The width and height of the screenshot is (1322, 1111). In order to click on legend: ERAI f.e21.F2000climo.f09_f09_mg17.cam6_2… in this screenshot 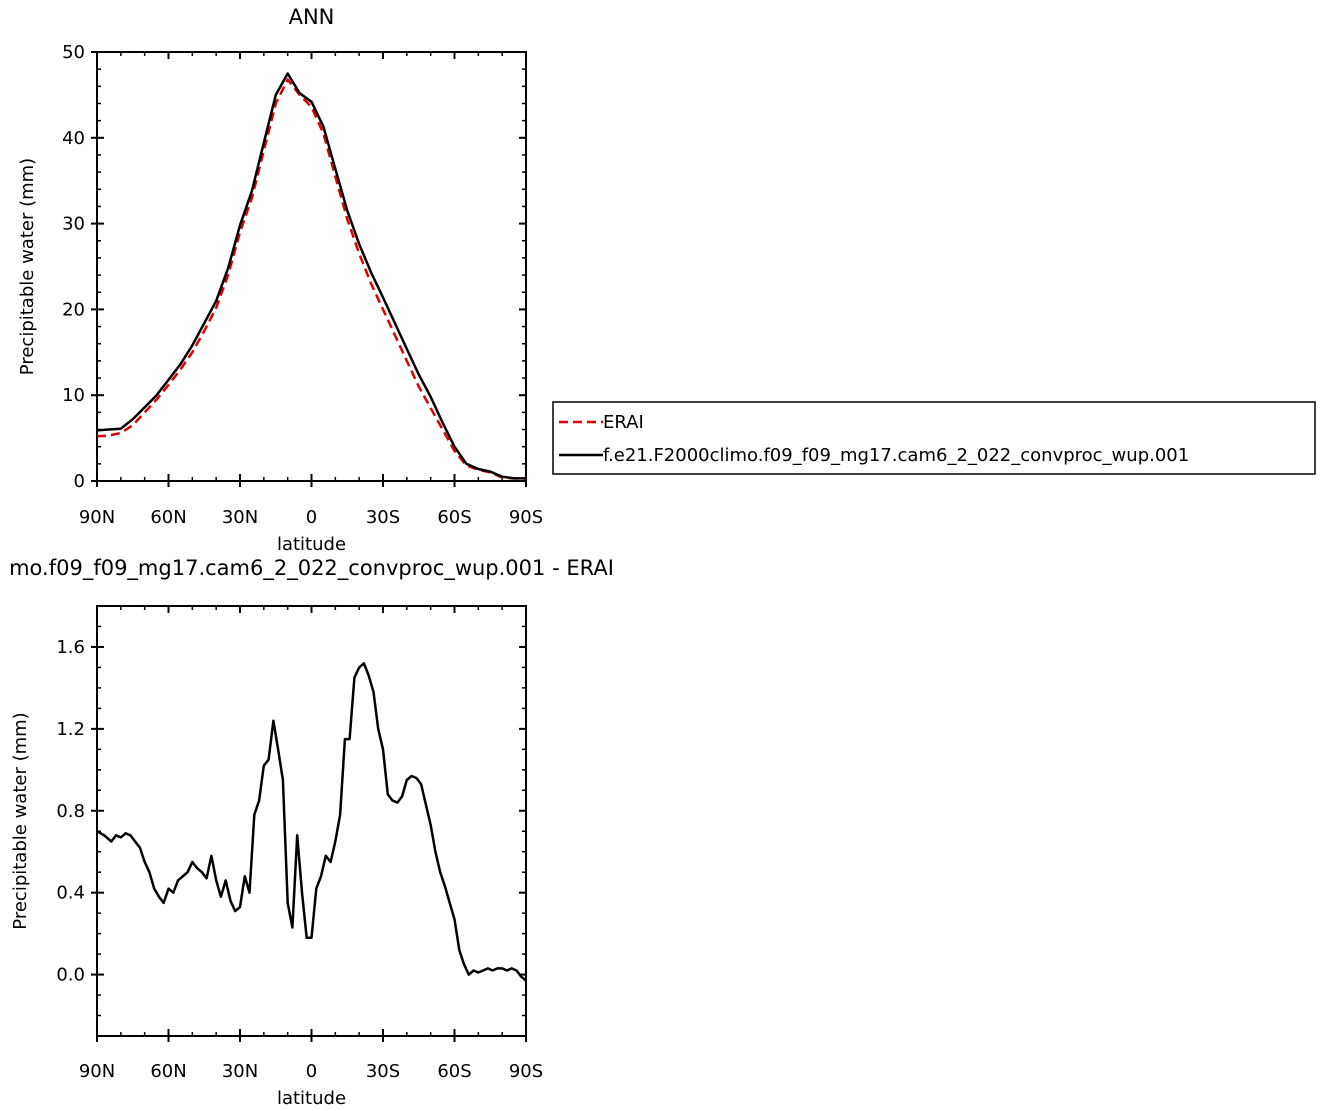, I will do `click(934, 438)`.